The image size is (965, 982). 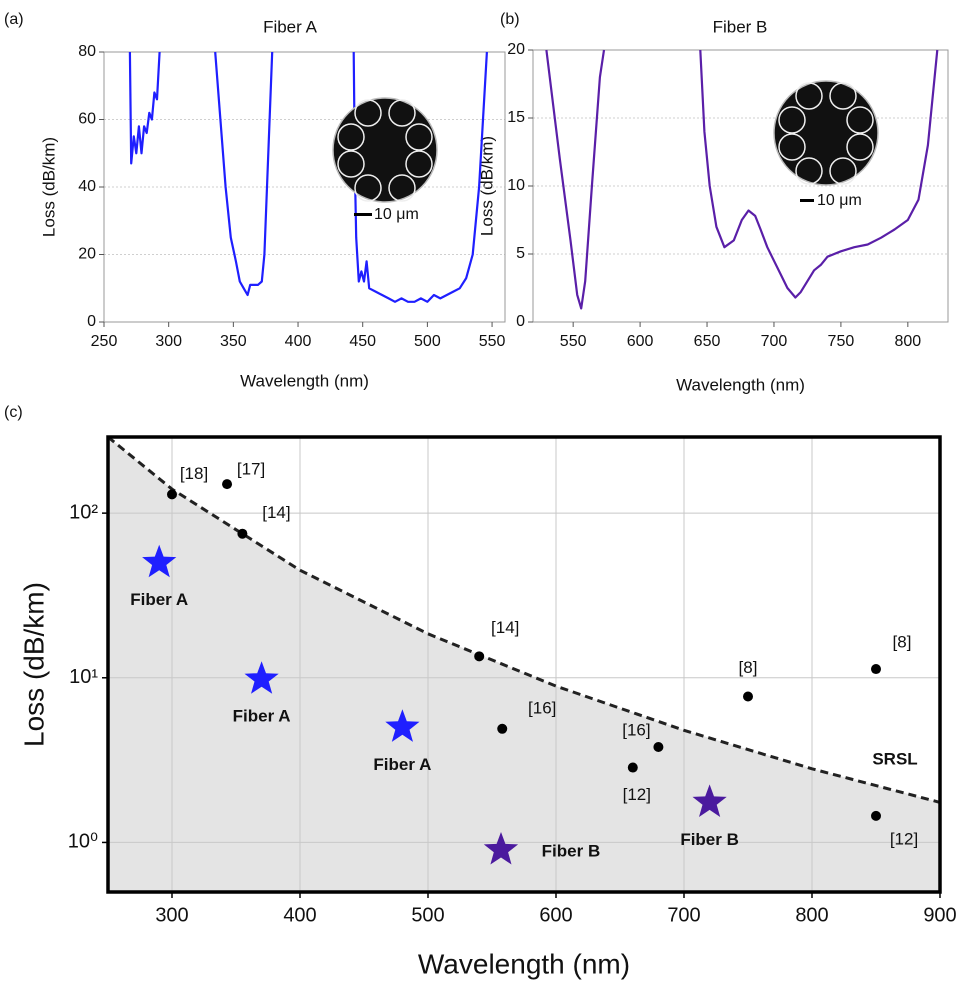 I want to click on fiber-a-inset: 10 μm, so click(x=385, y=160).